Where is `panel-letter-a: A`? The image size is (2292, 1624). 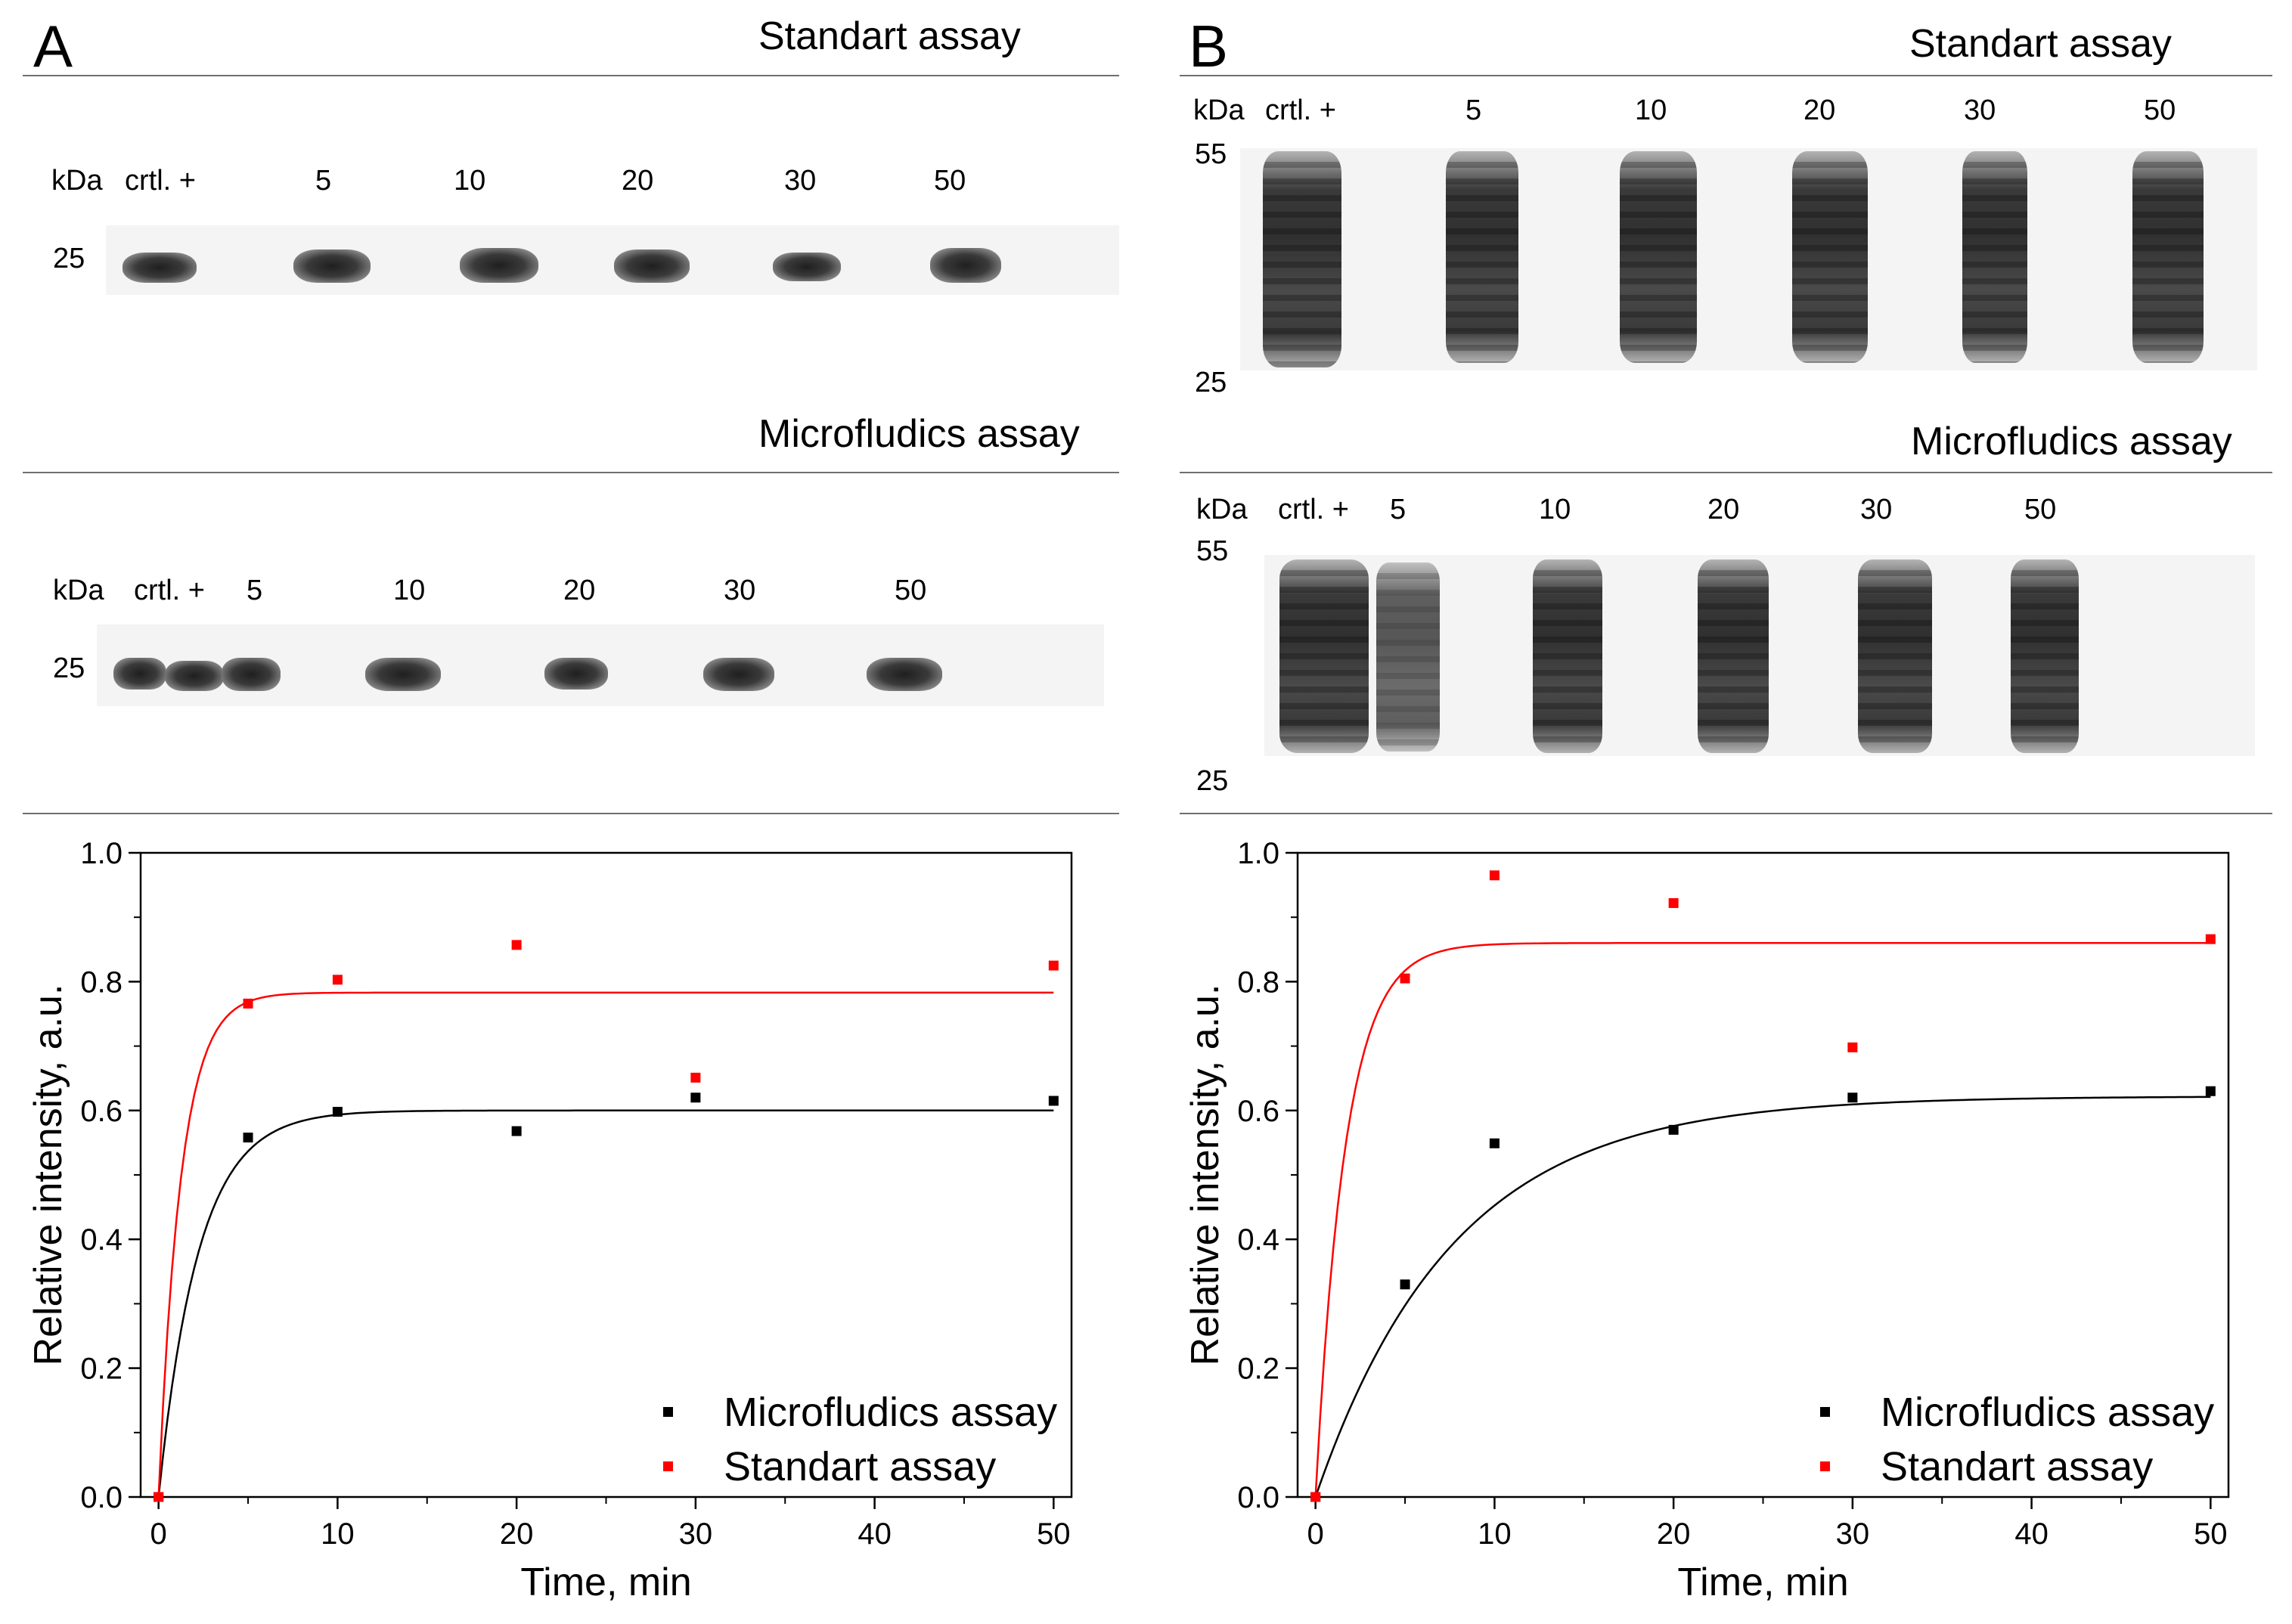
panel-letter-a: A is located at coordinates (53, 46).